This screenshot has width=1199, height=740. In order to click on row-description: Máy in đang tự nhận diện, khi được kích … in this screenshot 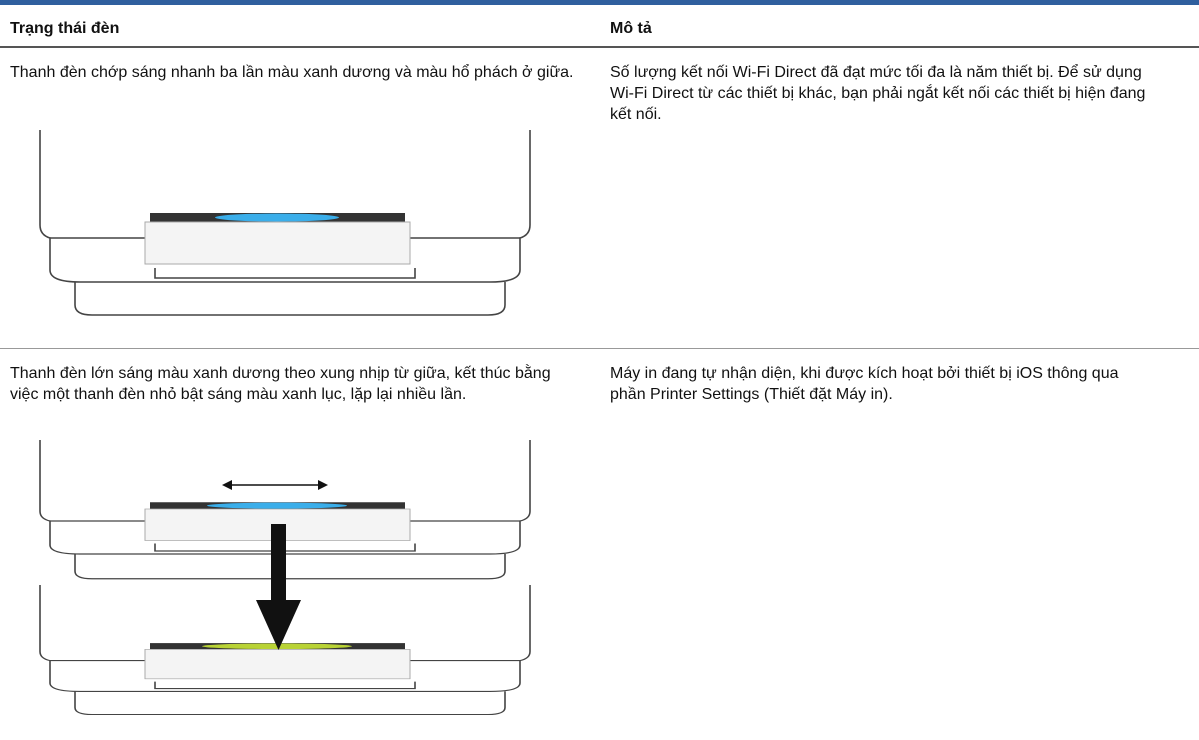, I will do `click(864, 384)`.